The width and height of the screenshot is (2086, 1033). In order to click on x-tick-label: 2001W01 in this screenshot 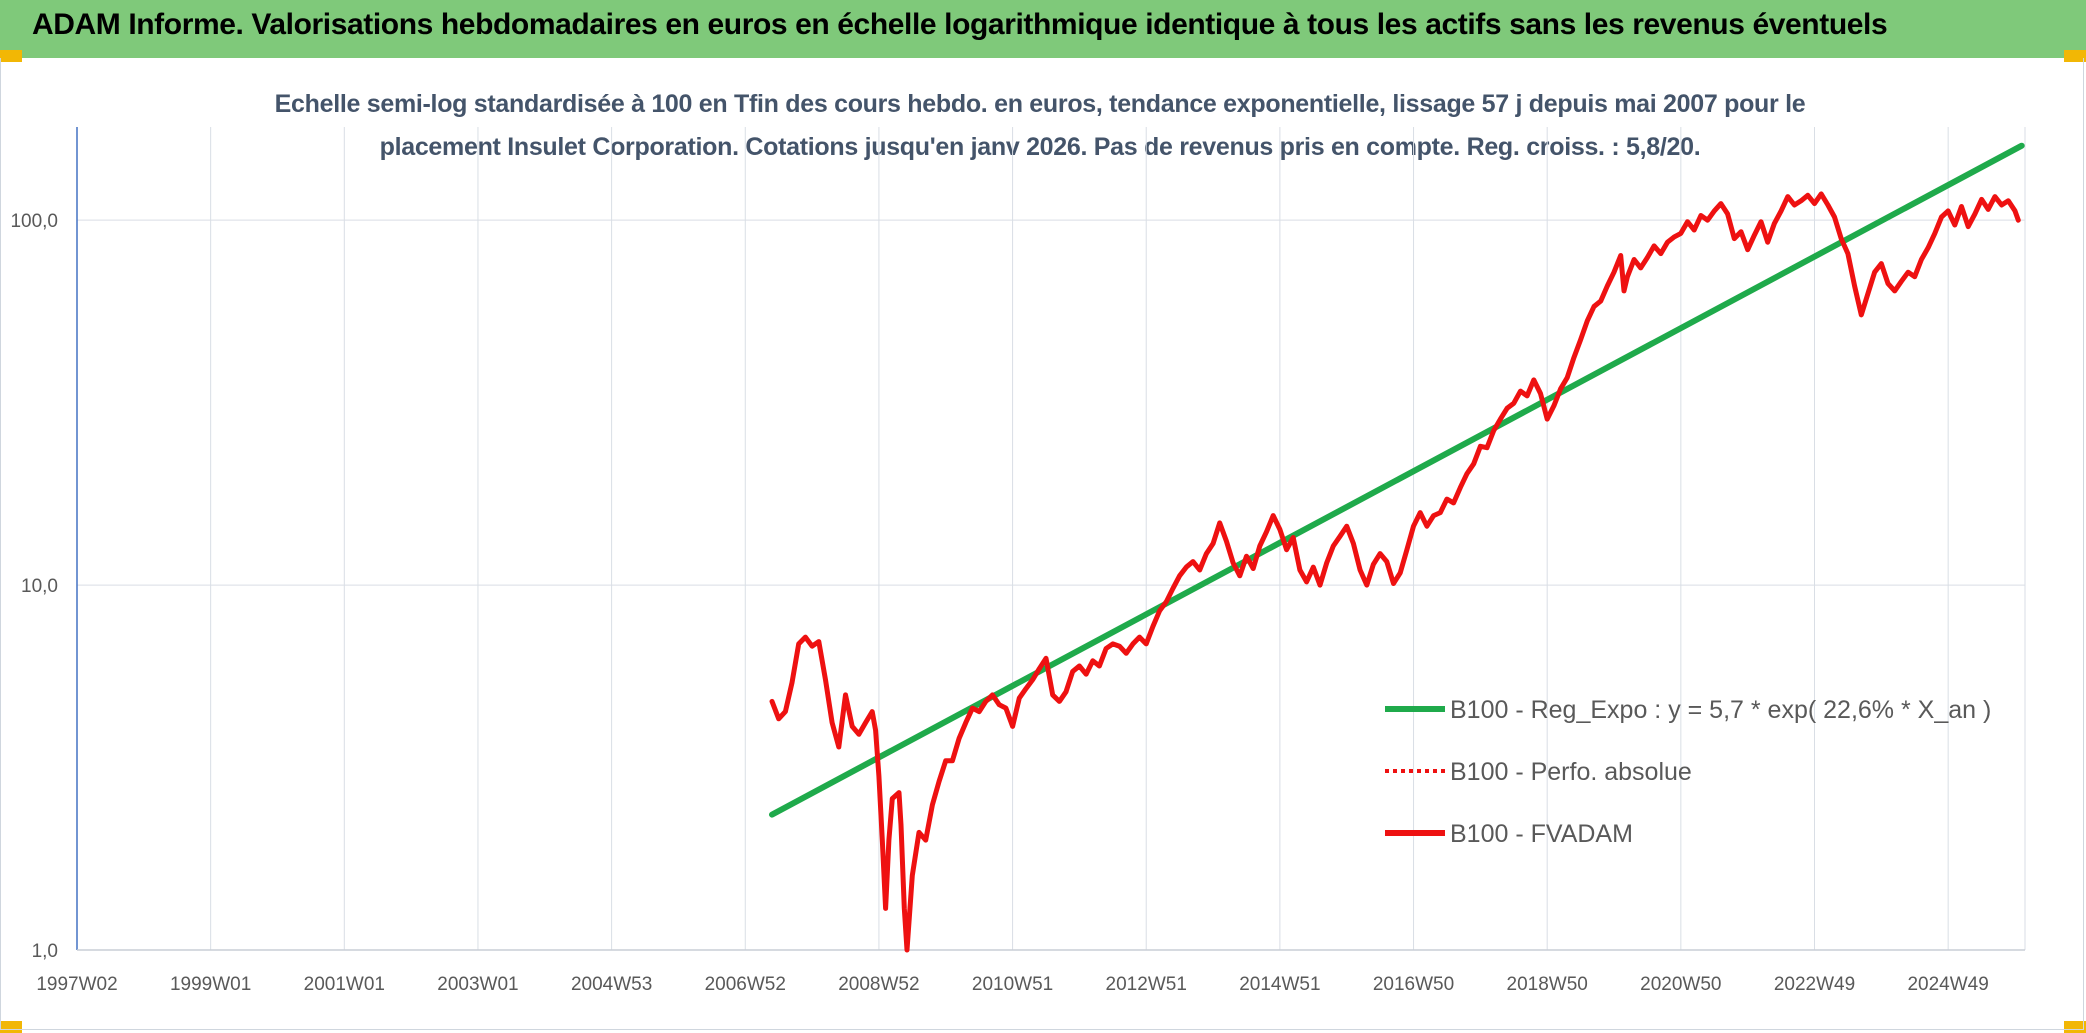, I will do `click(344, 984)`.